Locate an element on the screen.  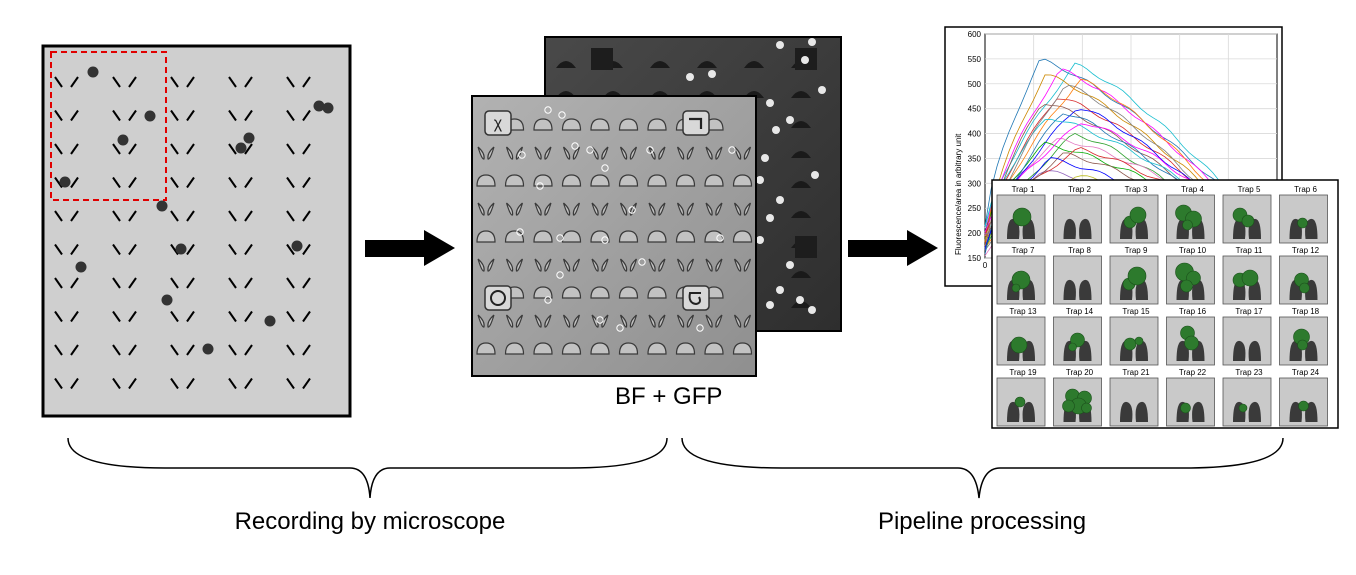
trap-title: Trap 12 is located at coordinates (1306, 250).